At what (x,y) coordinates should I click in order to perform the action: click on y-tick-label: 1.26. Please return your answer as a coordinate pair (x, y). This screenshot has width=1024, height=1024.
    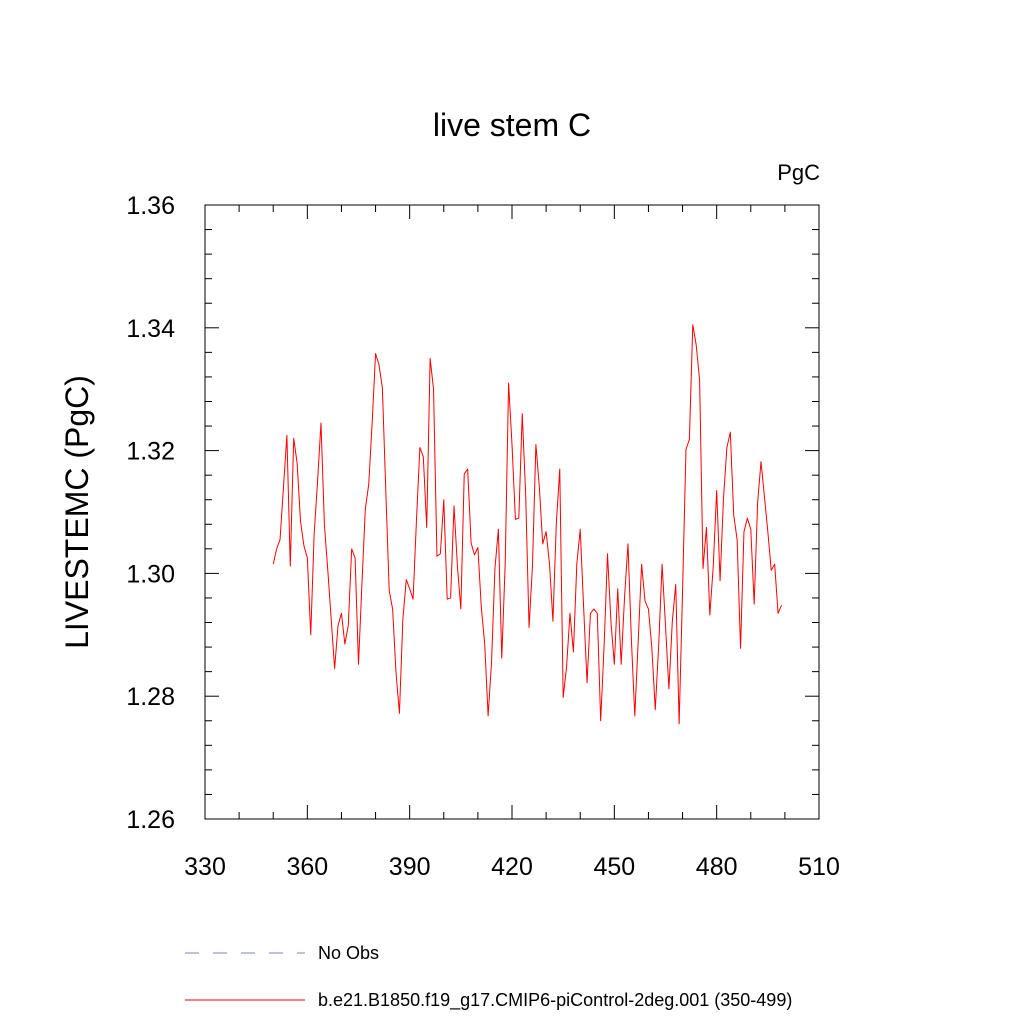
    Looking at the image, I should click on (150, 820).